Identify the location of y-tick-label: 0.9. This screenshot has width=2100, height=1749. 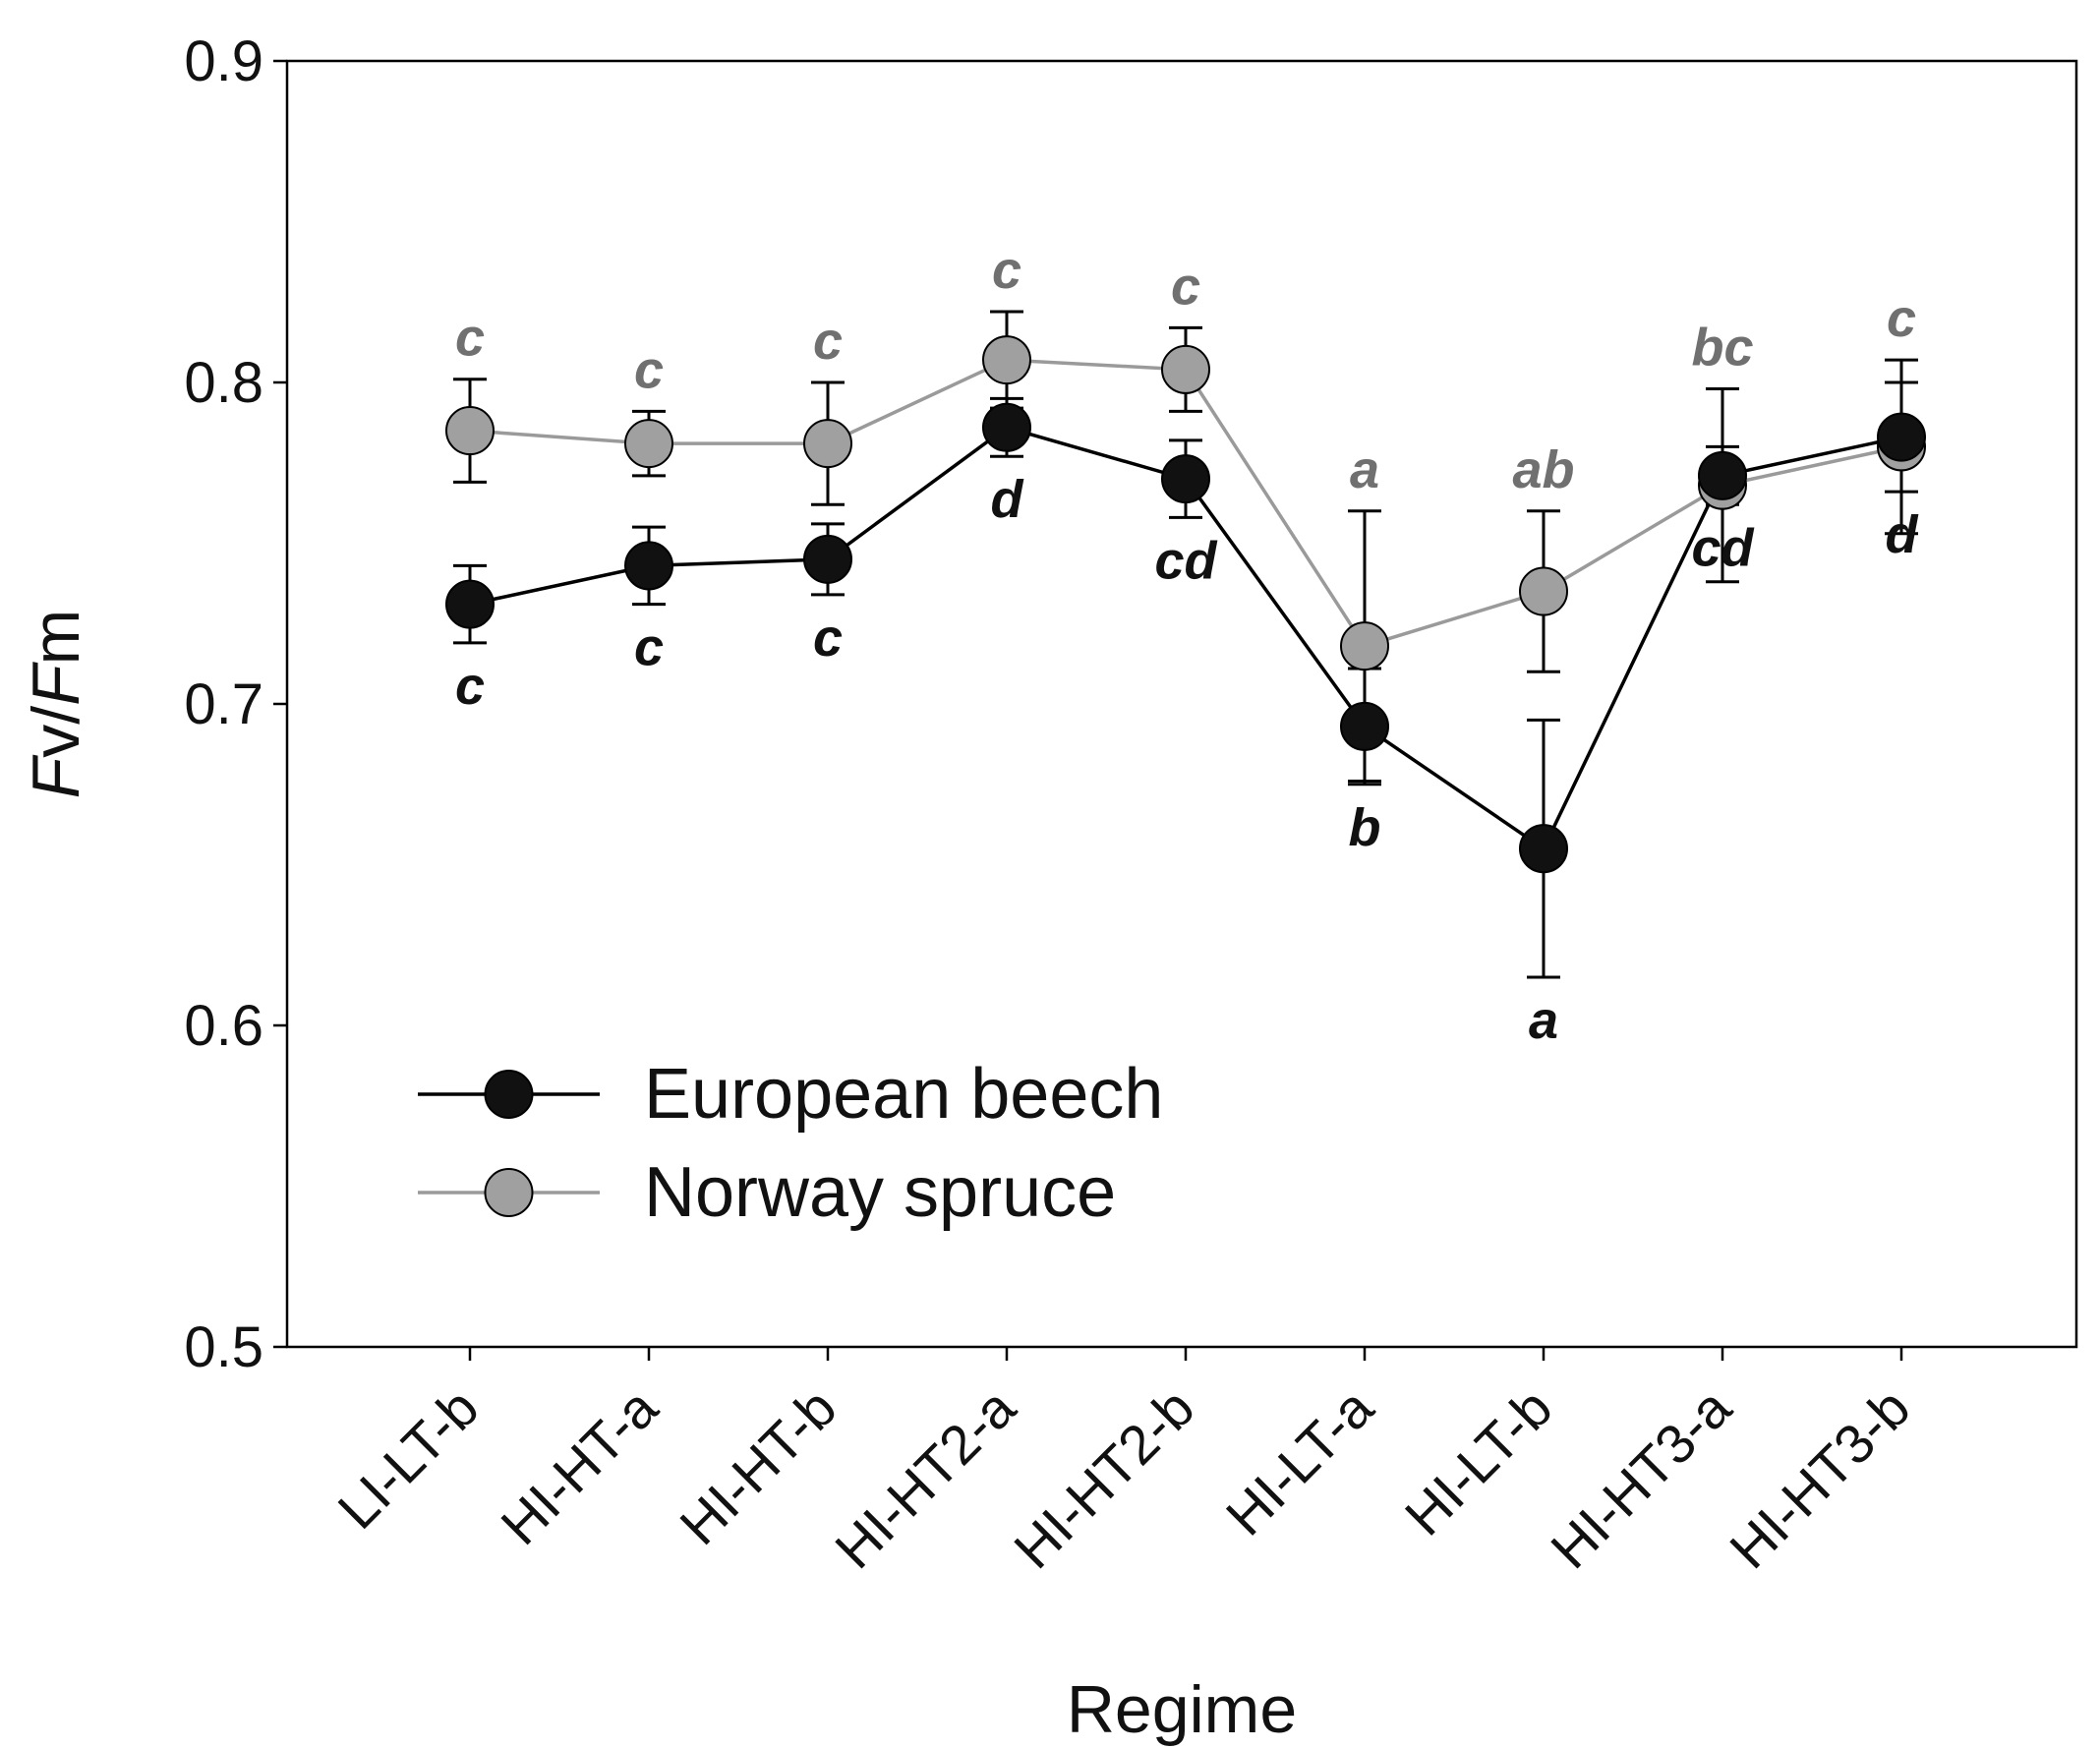
(223, 61).